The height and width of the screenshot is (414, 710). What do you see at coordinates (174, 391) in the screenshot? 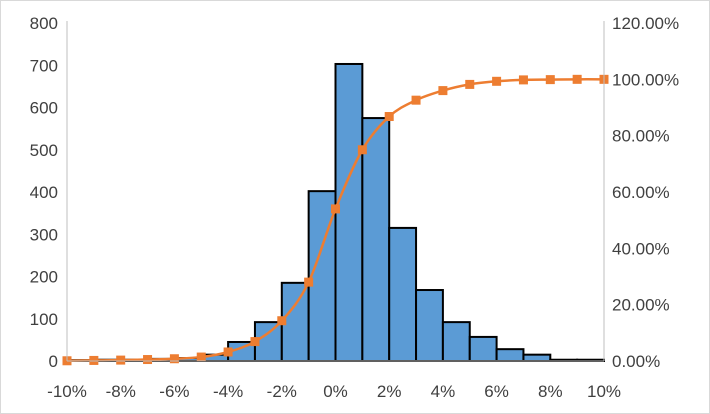
I see `x-tick-label: -6%` at bounding box center [174, 391].